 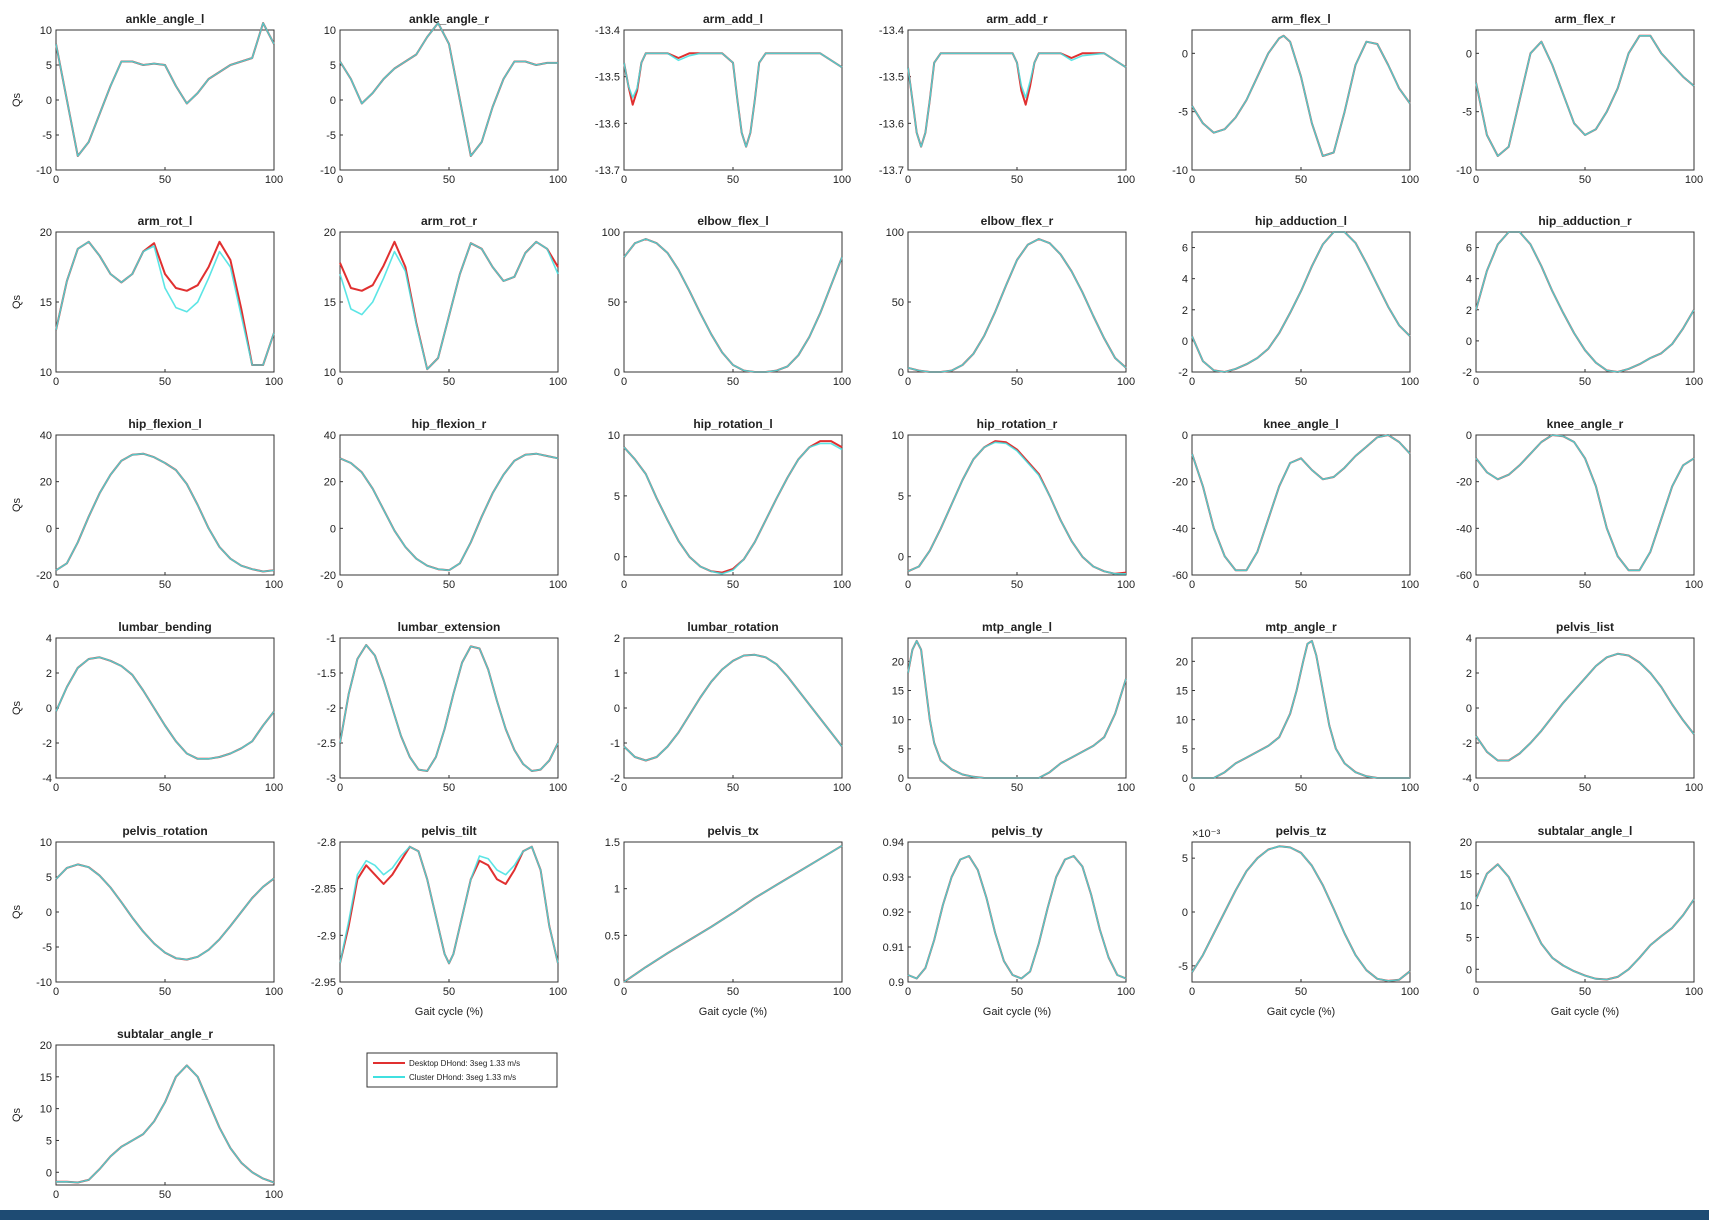 What do you see at coordinates (1180, 576) in the screenshot?
I see `y-tick-label: -60` at bounding box center [1180, 576].